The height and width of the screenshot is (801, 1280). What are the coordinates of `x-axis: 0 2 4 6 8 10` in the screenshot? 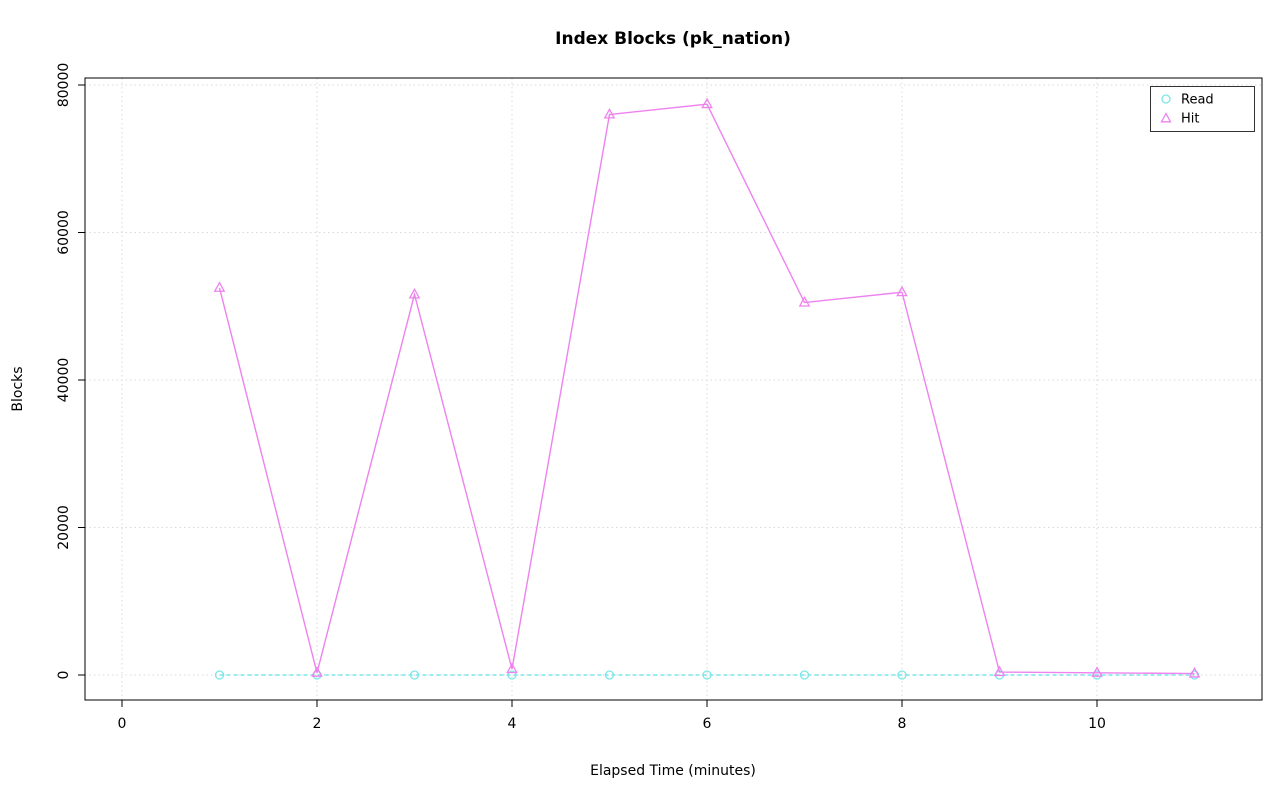 It's located at (612, 716).